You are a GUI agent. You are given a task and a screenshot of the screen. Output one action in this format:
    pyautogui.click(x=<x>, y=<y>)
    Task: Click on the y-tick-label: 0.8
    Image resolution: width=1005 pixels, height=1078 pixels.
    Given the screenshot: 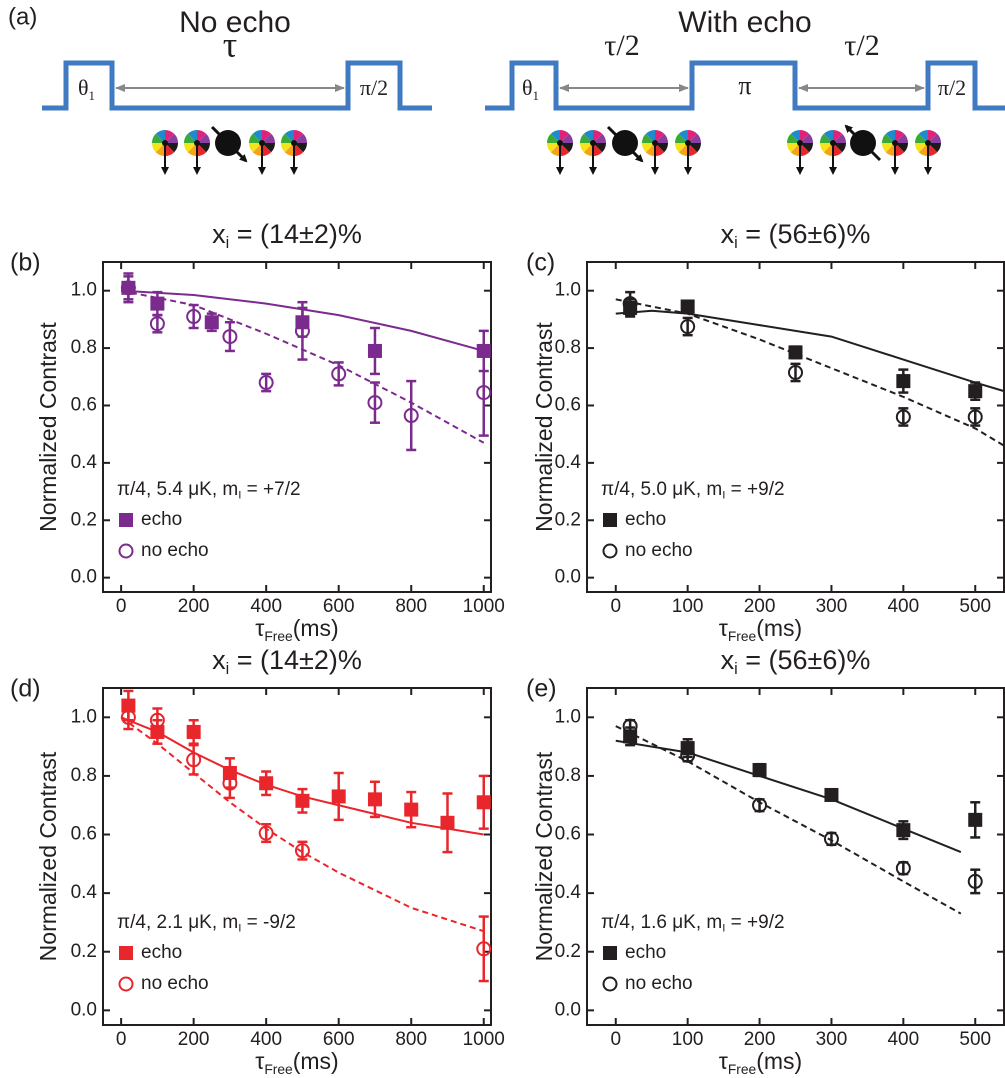 What is the action you would take?
    pyautogui.click(x=568, y=347)
    